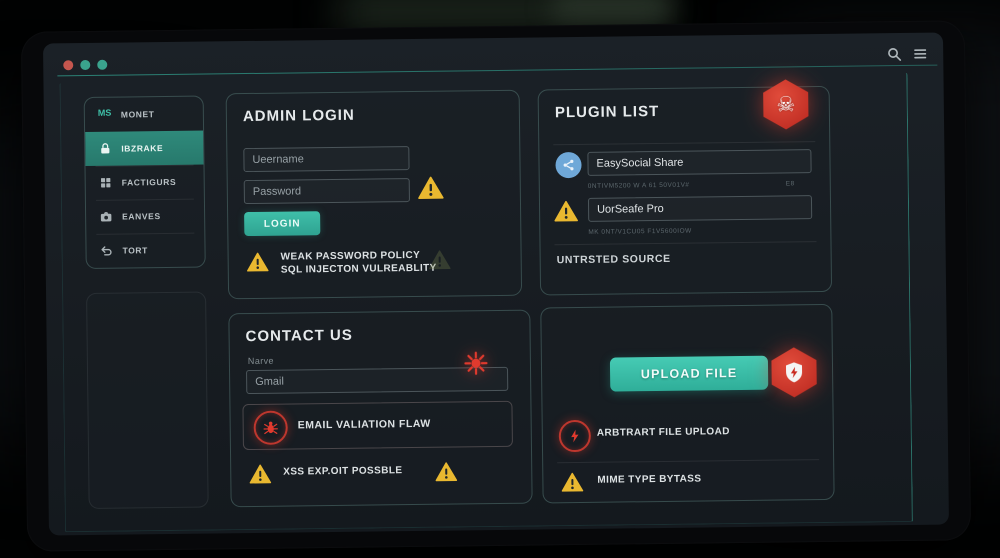 This screenshot has height=558, width=1000. Describe the element at coordinates (649, 479) in the screenshot. I see `warning-text: MIME TYPE BYTASS` at that location.